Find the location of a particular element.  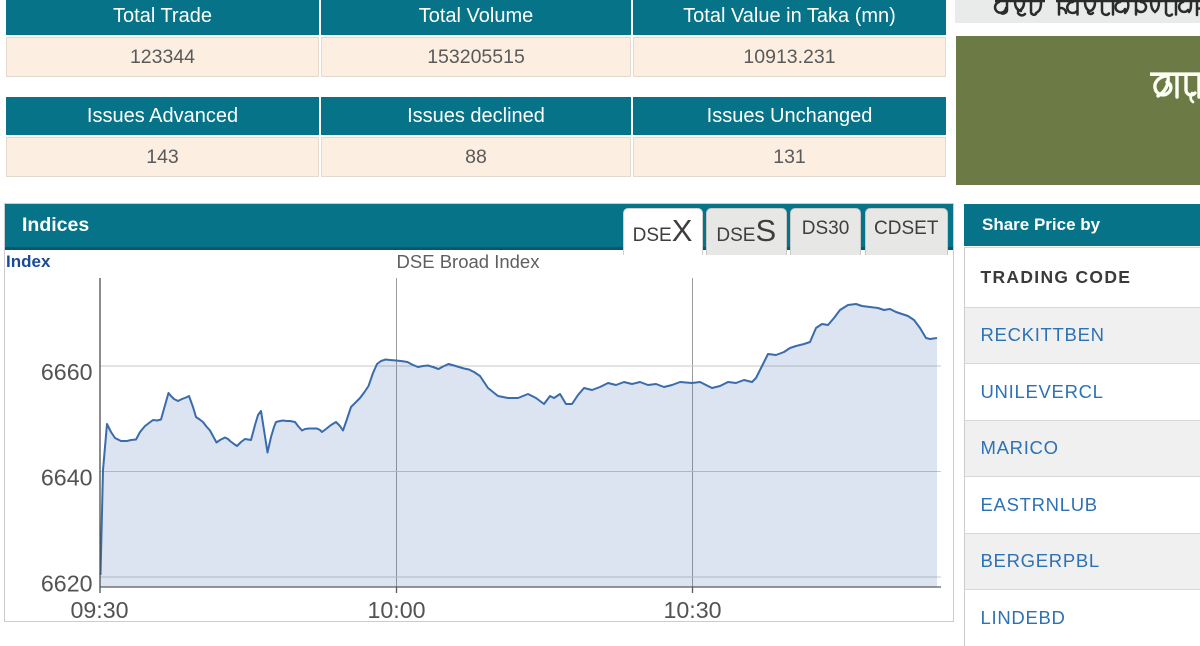

svg-text: 6660 is located at coordinates (67, 372).